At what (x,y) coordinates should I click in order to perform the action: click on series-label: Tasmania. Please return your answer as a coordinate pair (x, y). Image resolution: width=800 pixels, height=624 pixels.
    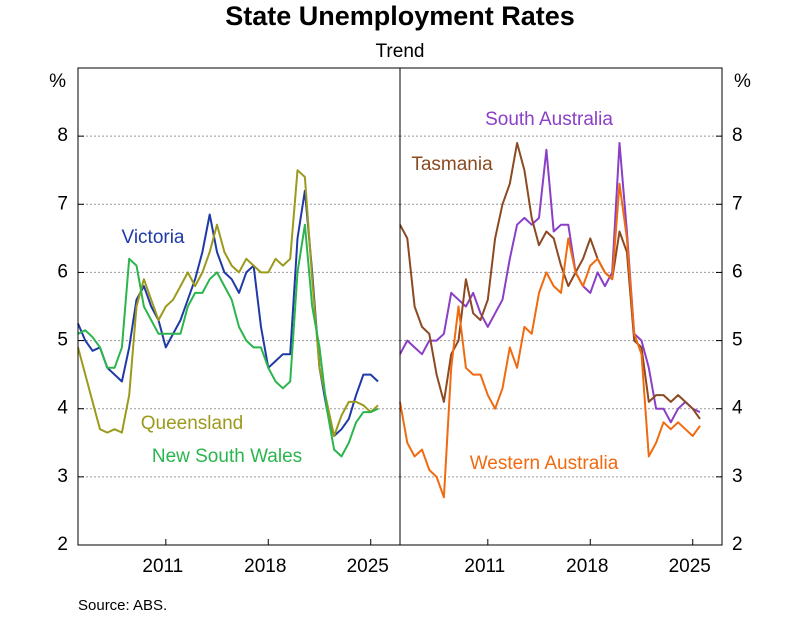
    Looking at the image, I should click on (452, 164).